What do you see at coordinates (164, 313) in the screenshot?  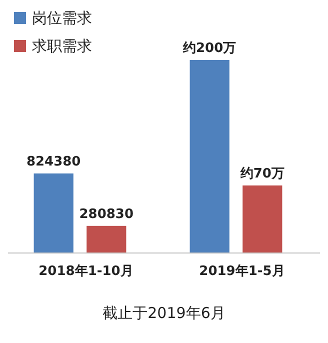 I see `text: 截止于2019年6月` at bounding box center [164, 313].